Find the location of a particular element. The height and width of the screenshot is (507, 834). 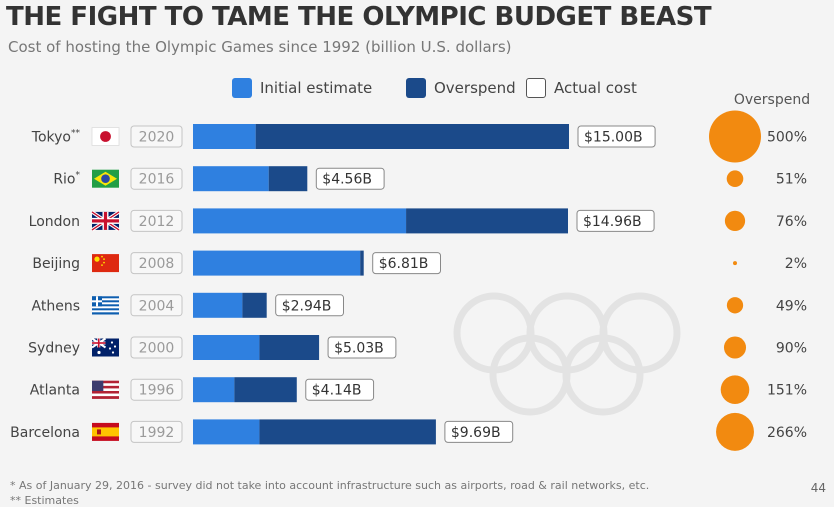

actual-cost-label: $6.81B is located at coordinates (404, 264).